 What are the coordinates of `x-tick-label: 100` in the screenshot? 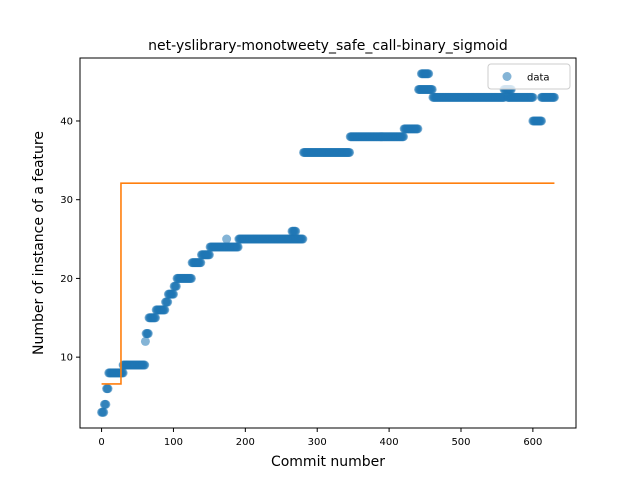 It's located at (173, 442).